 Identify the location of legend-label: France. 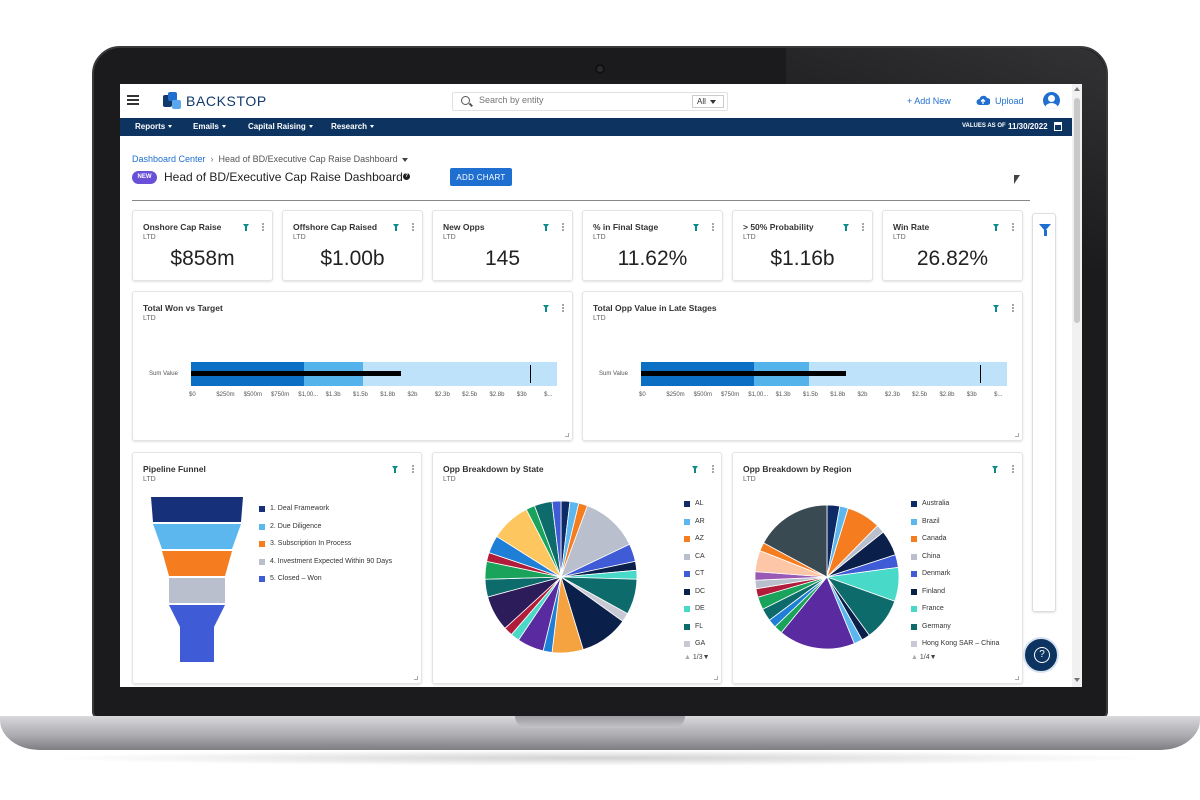
(933, 608).